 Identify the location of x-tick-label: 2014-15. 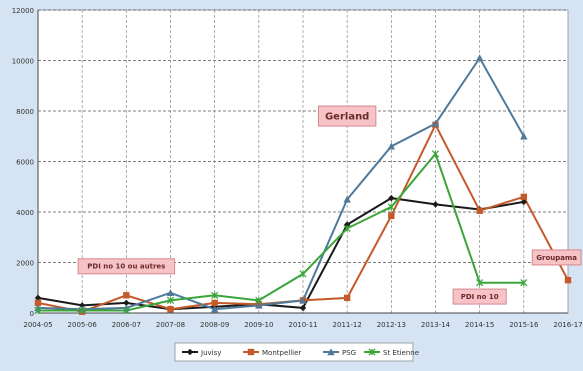
(479, 325).